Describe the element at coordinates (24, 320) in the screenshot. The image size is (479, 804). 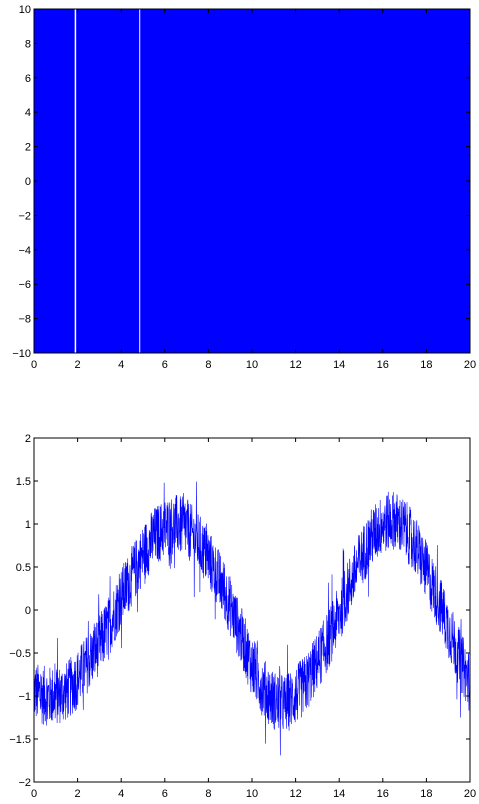
I see `y-tick-label: −8` at that location.